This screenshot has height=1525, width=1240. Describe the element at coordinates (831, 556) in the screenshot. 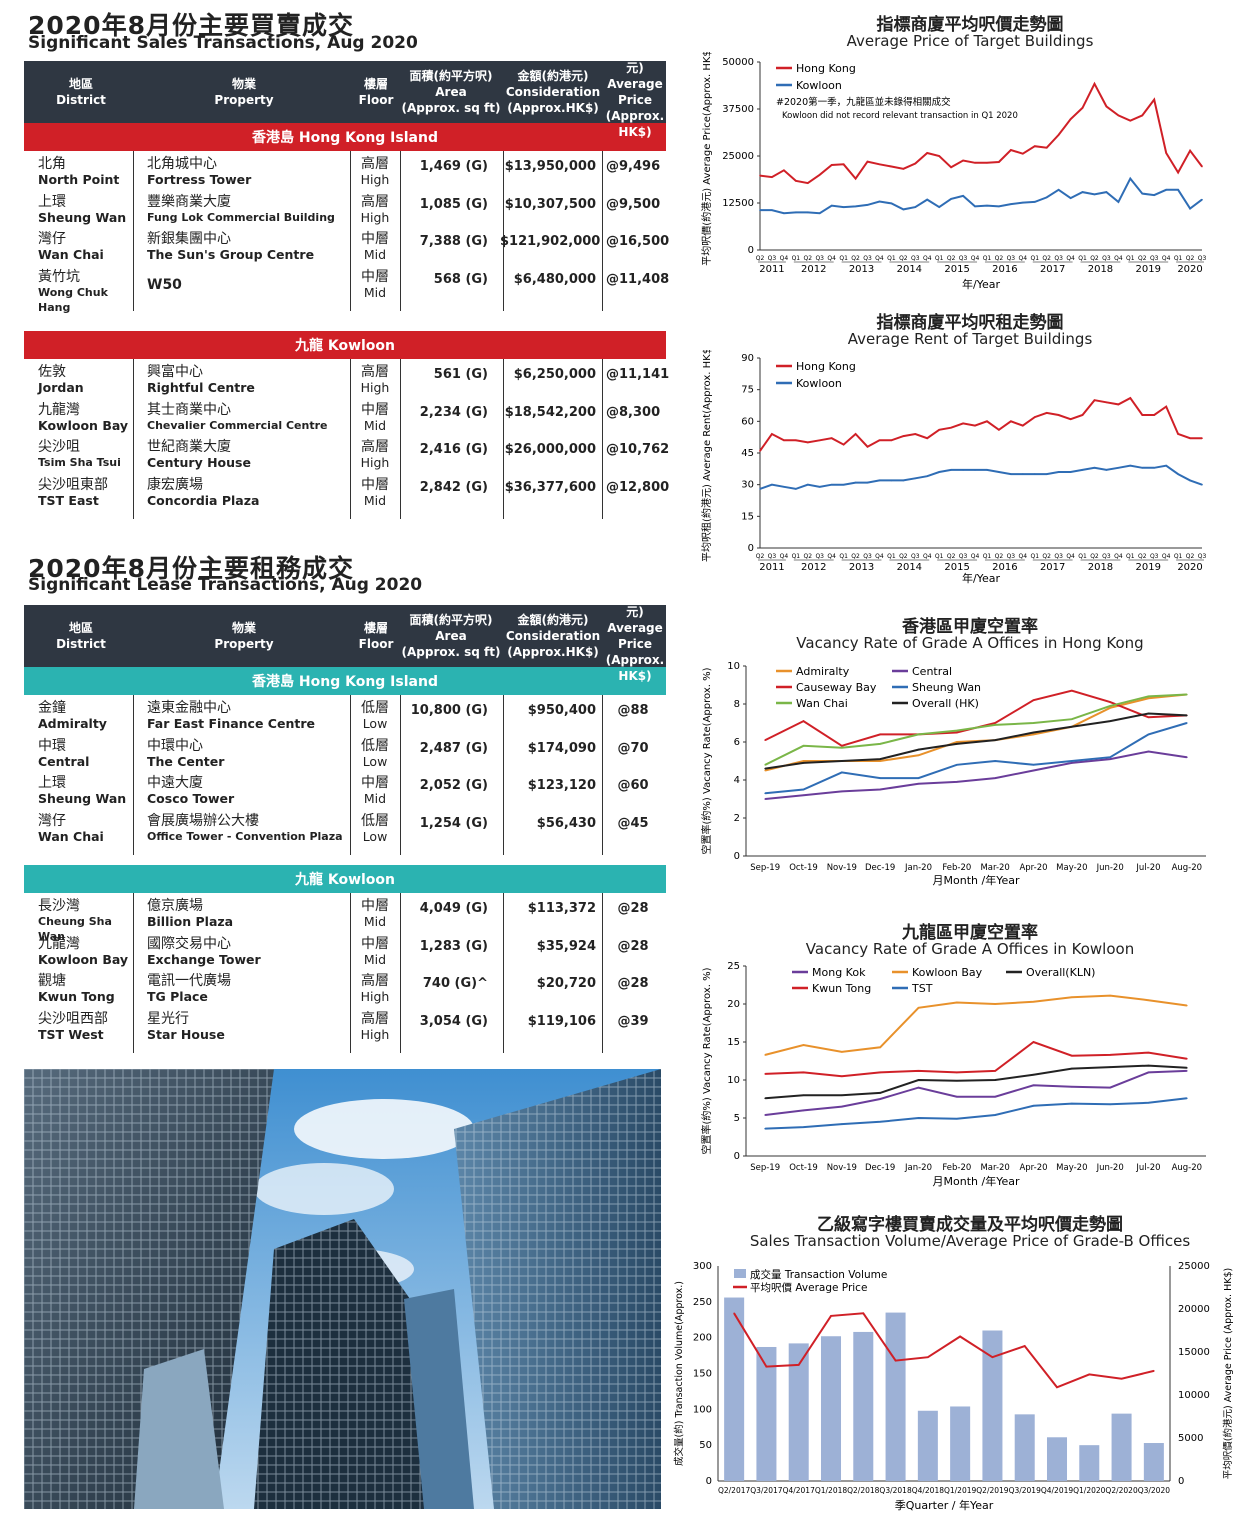

I see `quarter-label: Q4` at that location.